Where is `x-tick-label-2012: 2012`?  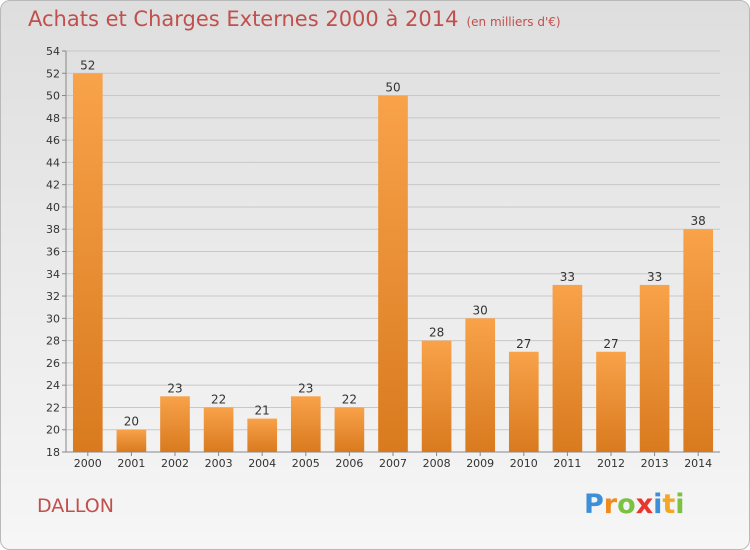
x-tick-label-2012: 2012 is located at coordinates (611, 463).